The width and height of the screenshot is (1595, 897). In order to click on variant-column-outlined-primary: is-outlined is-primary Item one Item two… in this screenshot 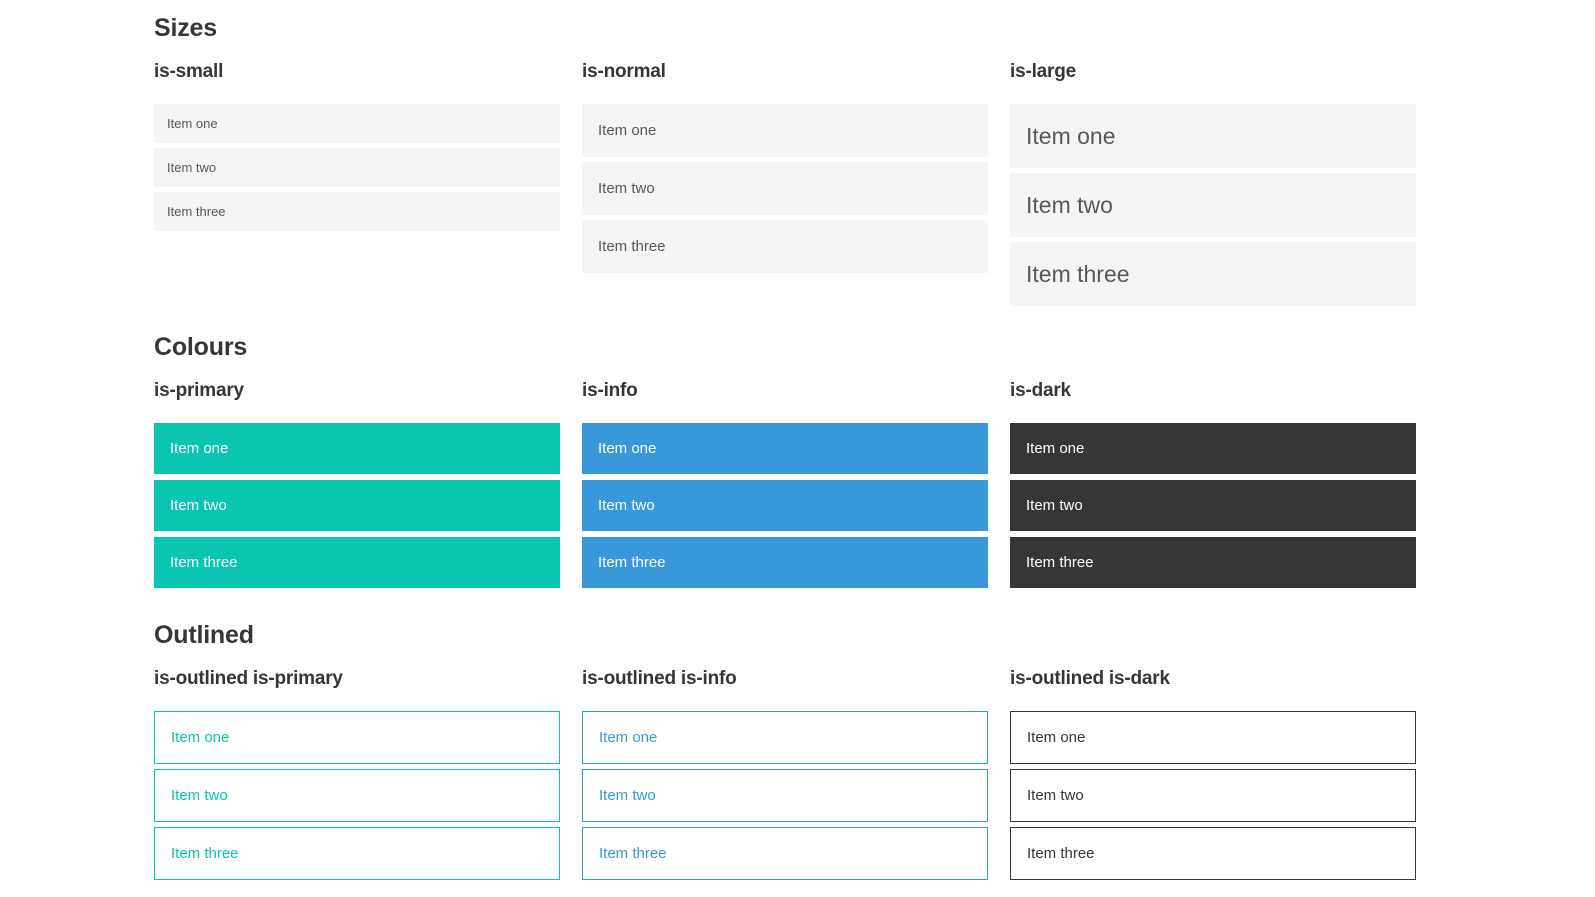, I will do `click(357, 774)`.